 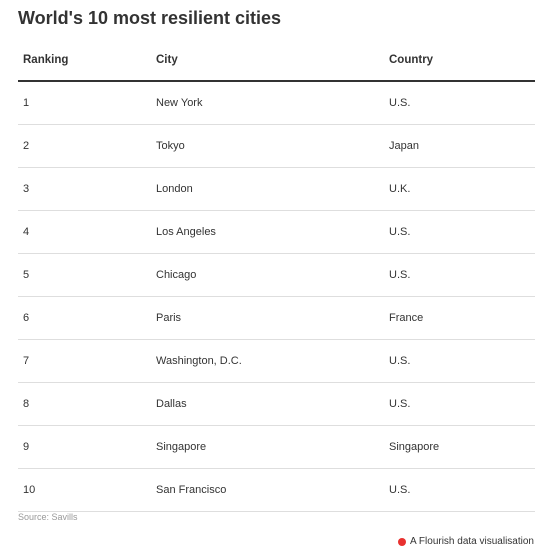 What do you see at coordinates (87, 232) in the screenshot?
I see `cell-ranking: 4` at bounding box center [87, 232].